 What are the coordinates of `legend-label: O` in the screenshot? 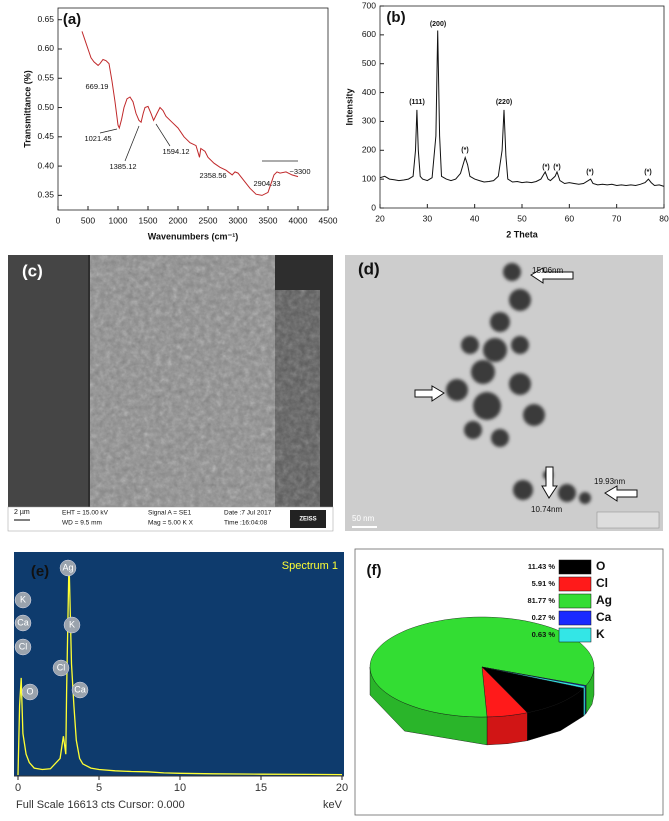 It's located at (600, 566).